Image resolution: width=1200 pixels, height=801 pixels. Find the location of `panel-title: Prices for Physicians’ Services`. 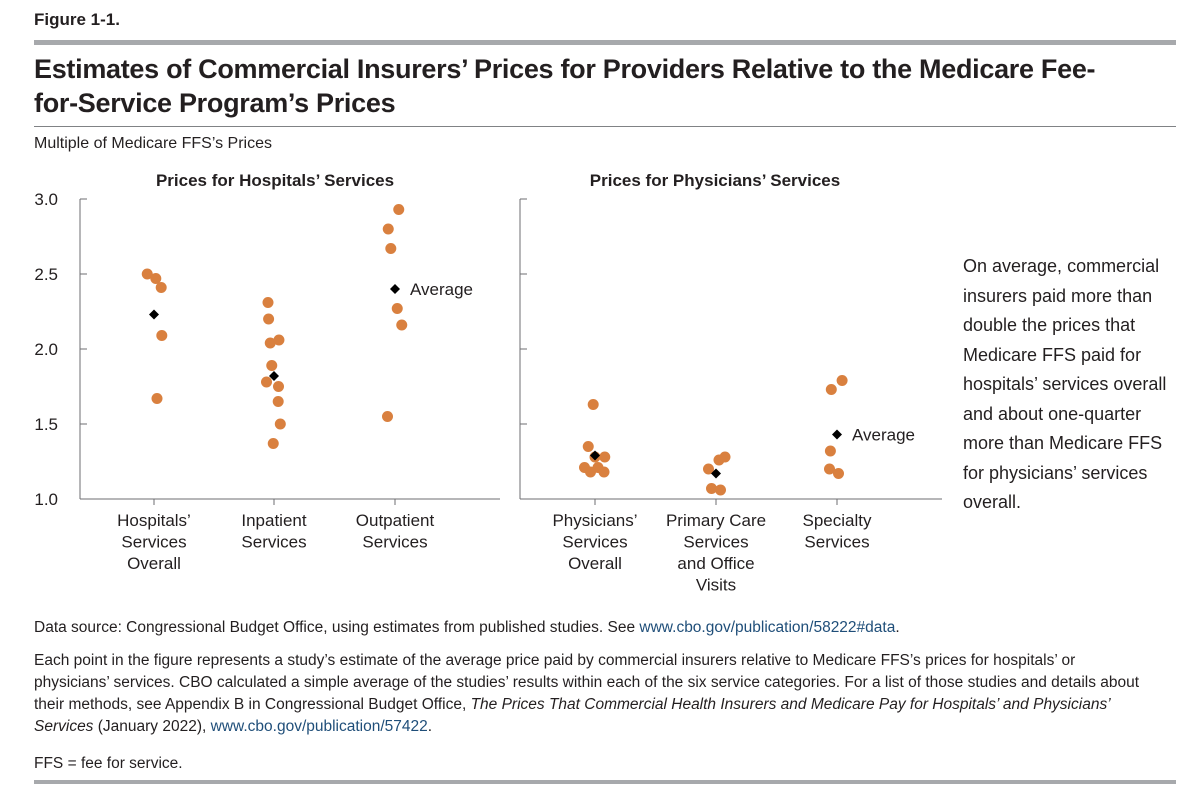

panel-title: Prices for Physicians’ Services is located at coordinates (715, 180).